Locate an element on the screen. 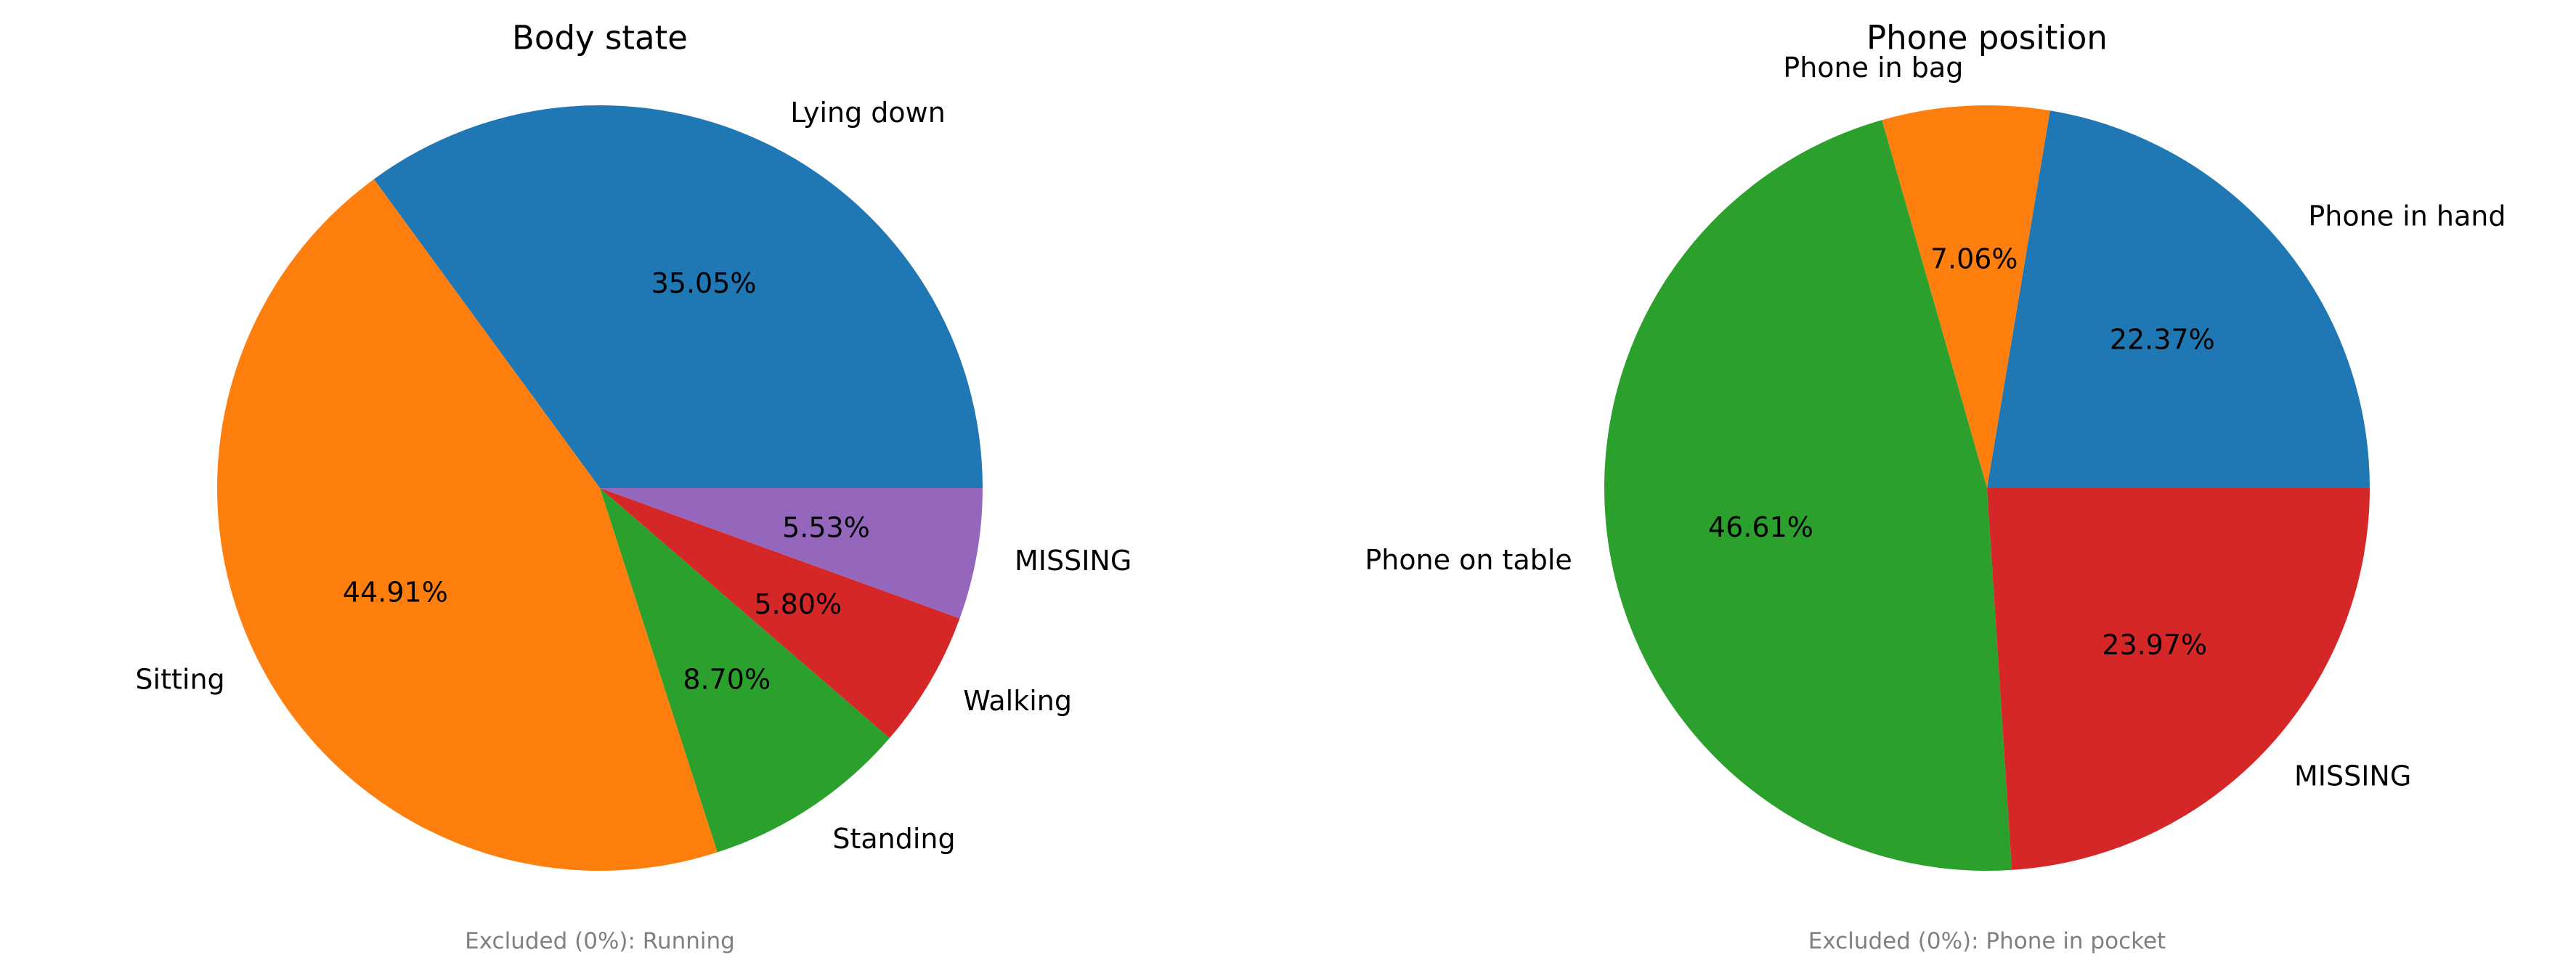 This screenshot has height=971, width=2576. pie-slice-sitting is located at coordinates (467, 525).